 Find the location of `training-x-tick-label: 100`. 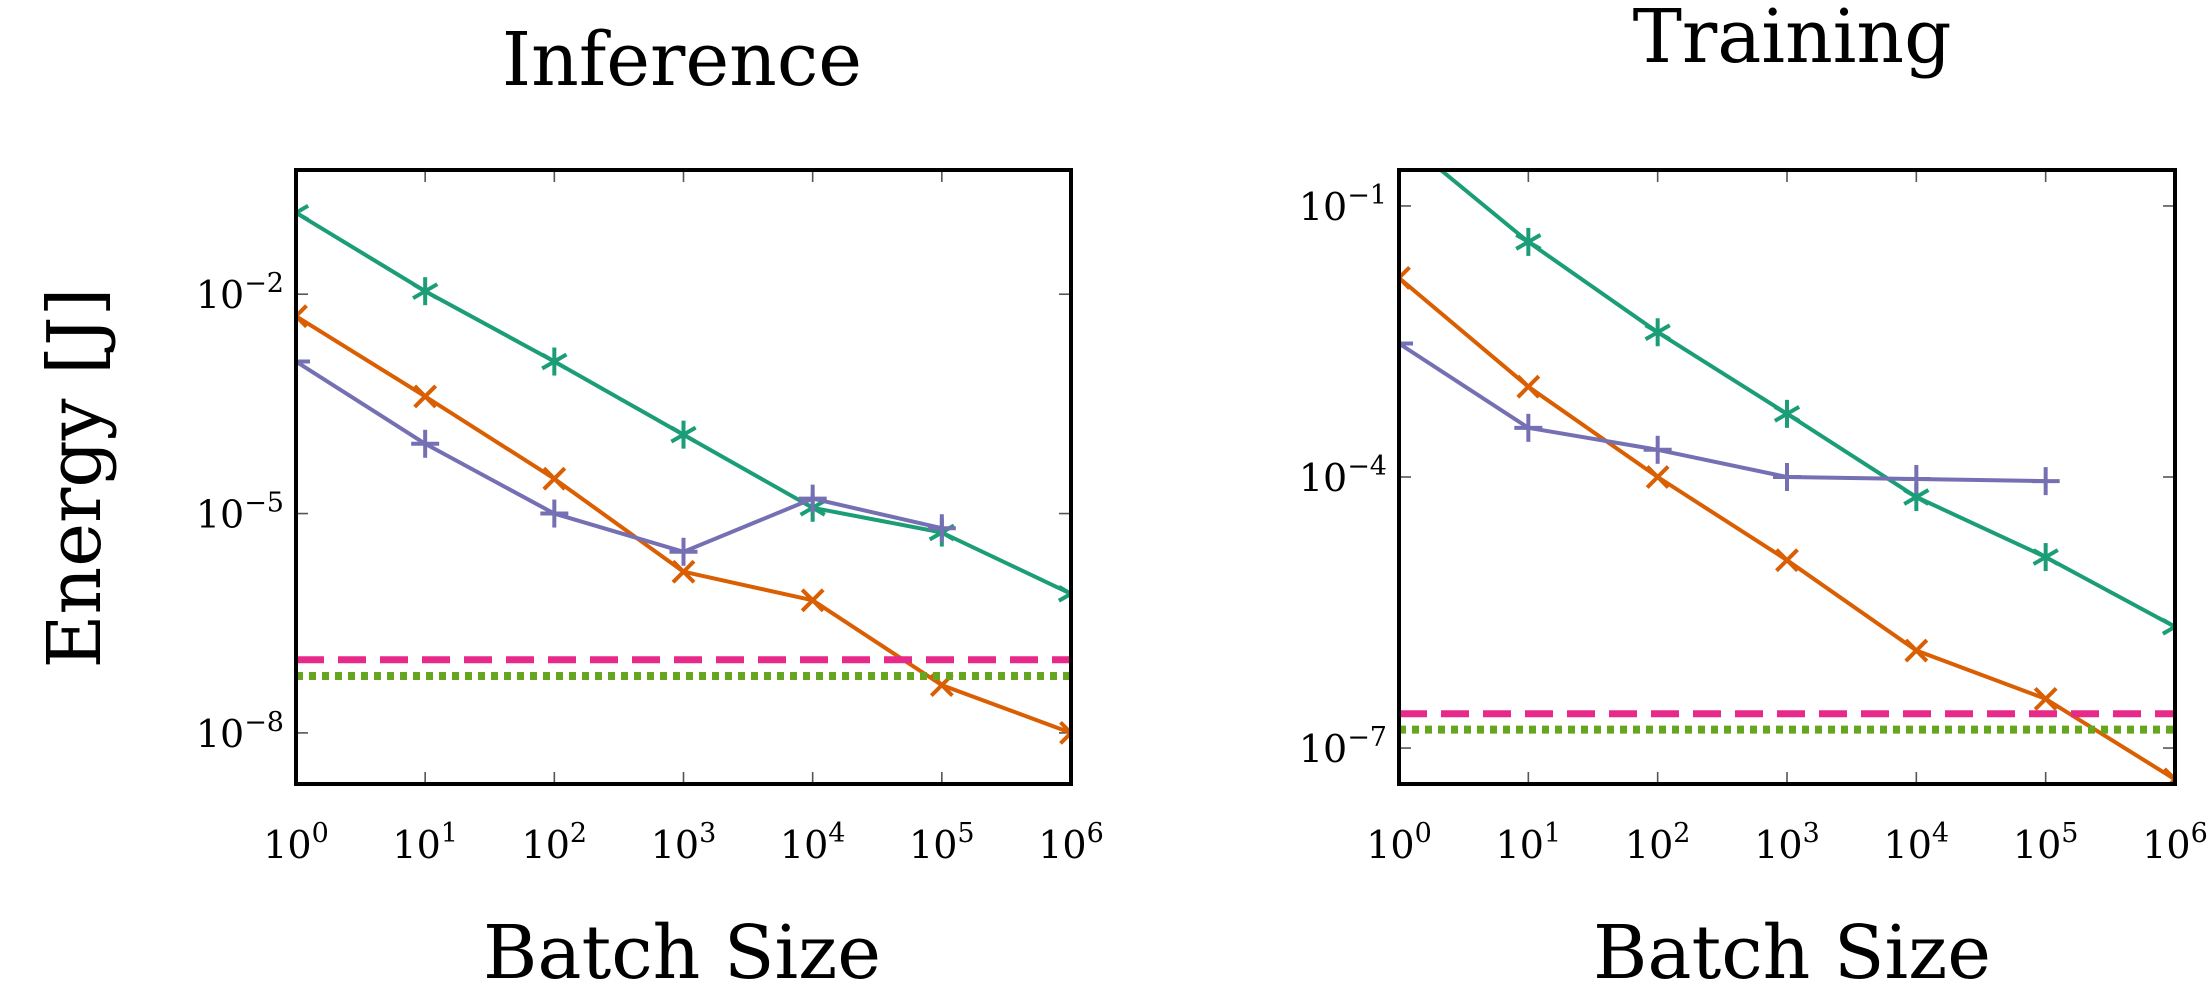

training-x-tick-label: 100 is located at coordinates (1399, 842).